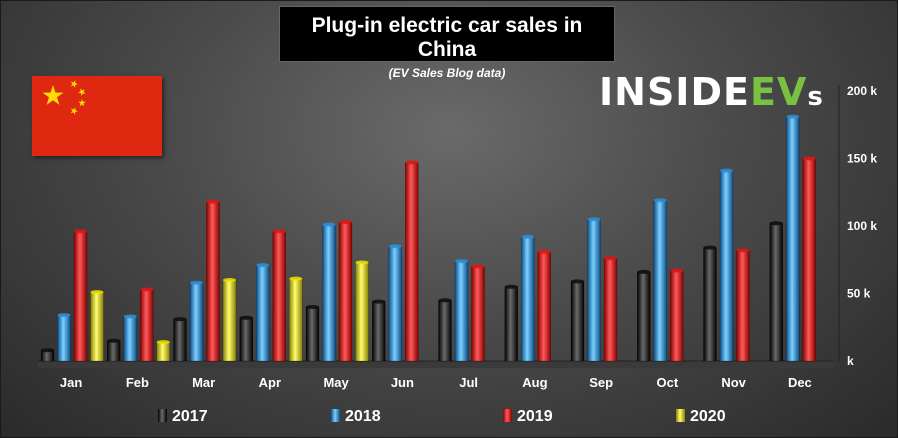 This screenshot has width=898, height=438. I want to click on insideevs-logo: INSIDEEVs, so click(711, 92).